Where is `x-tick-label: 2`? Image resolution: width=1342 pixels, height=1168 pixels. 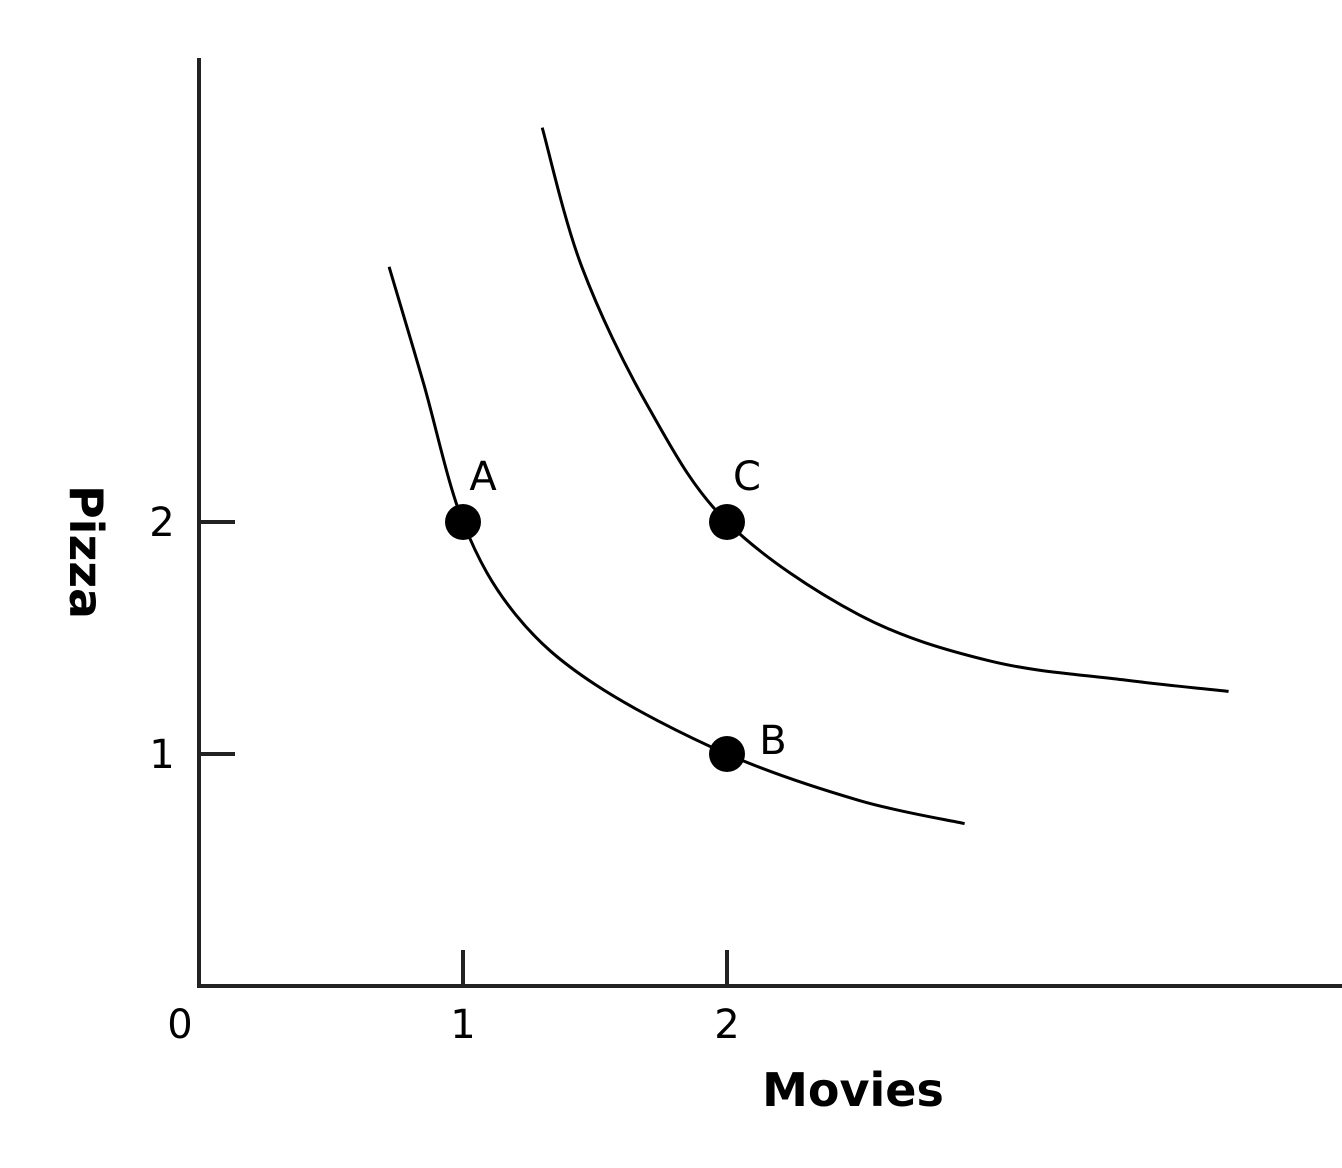
x-tick-label: 2 is located at coordinates (726, 1025).